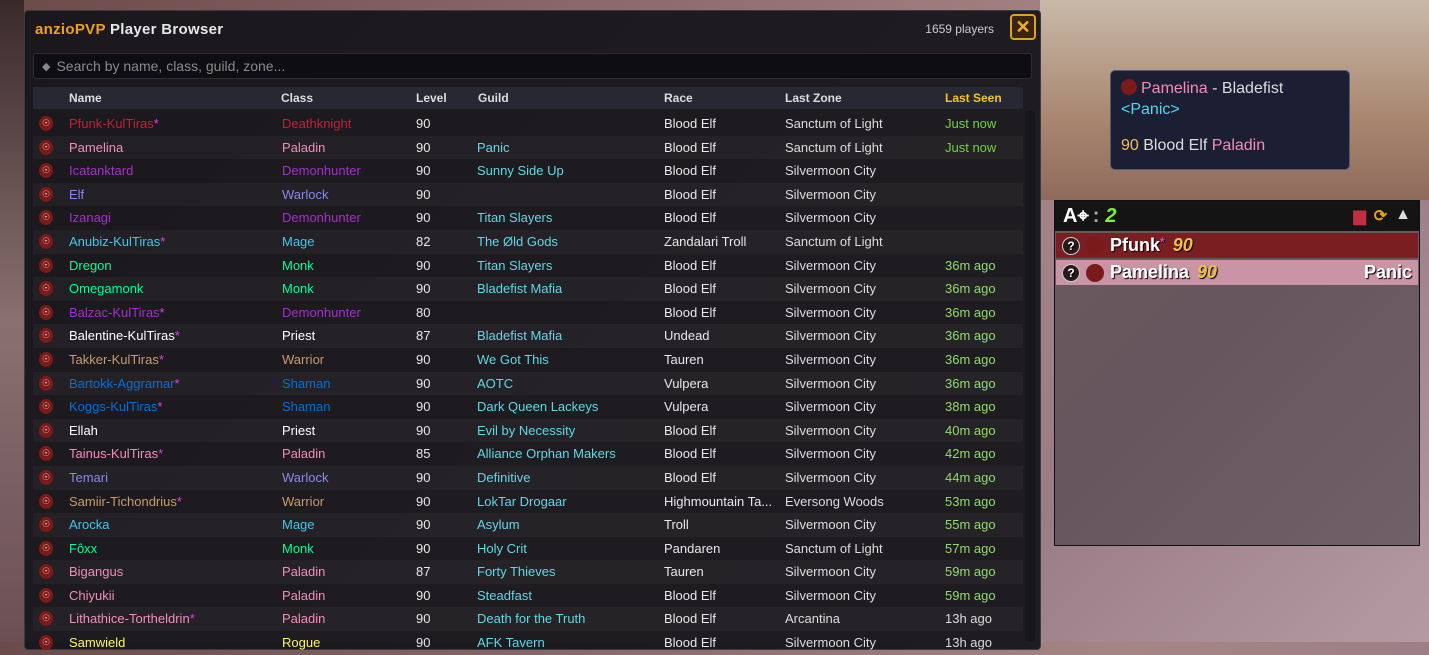 The height and width of the screenshot is (655, 1429). What do you see at coordinates (959, 29) in the screenshot?
I see `player-count: 1659 players` at bounding box center [959, 29].